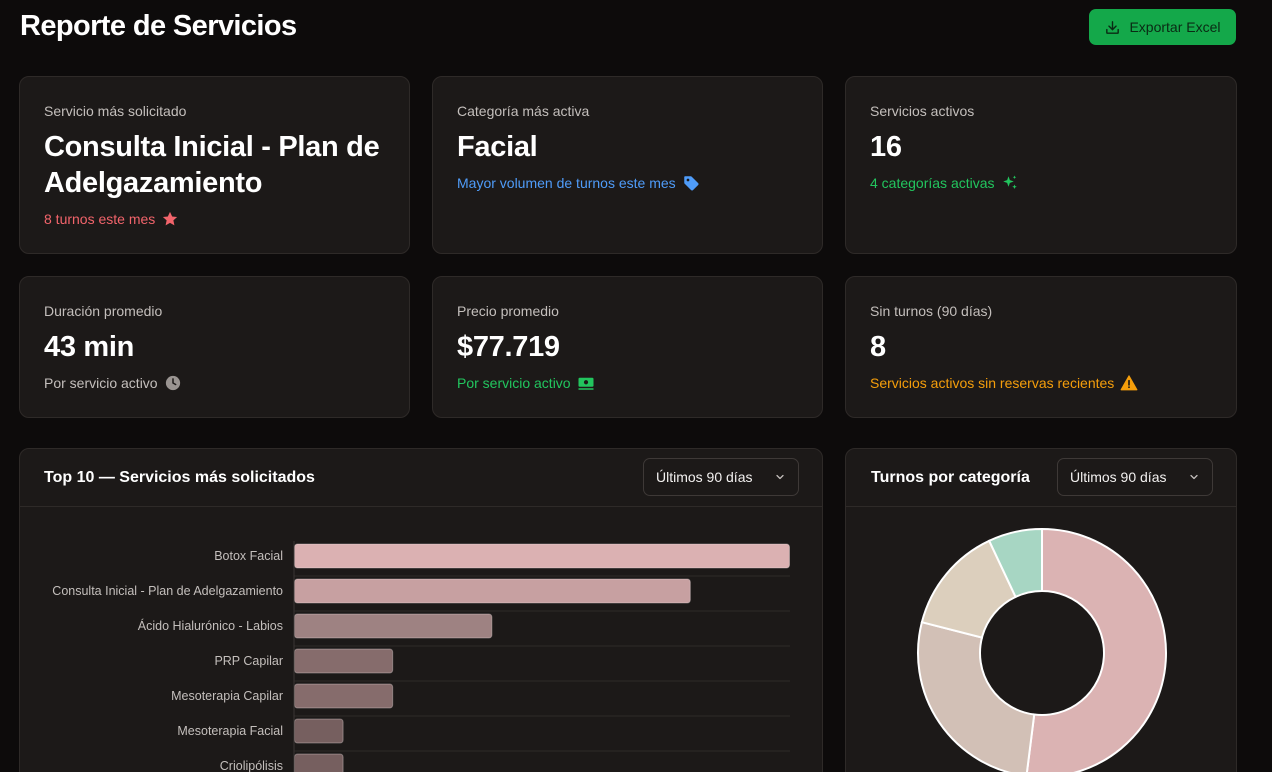 The height and width of the screenshot is (772, 1272). I want to click on category-donut-chart, so click(1042, 649).